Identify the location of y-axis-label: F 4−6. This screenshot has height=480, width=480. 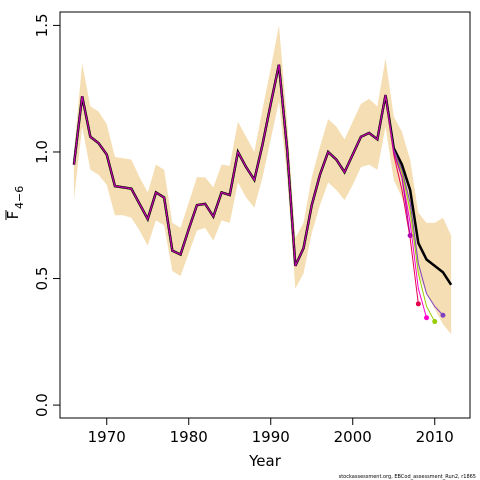
(15, 203).